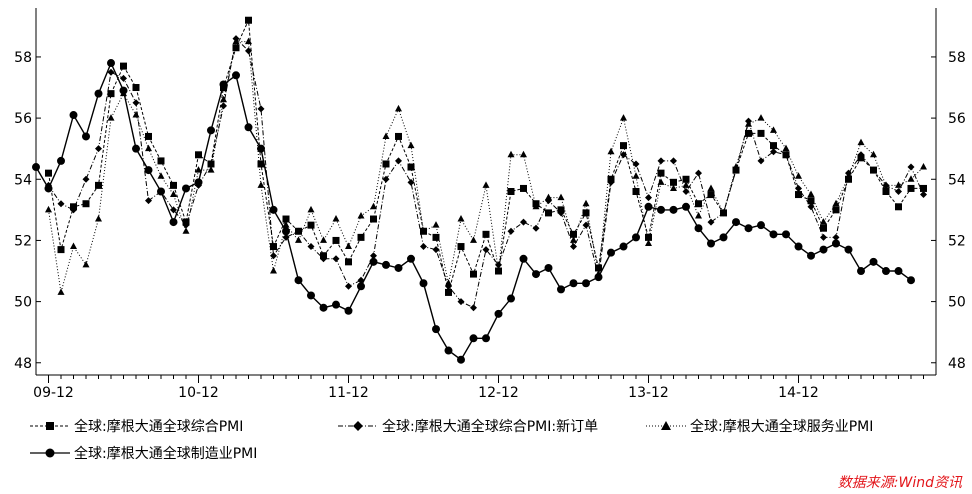 This screenshot has height=494, width=972. Describe the element at coordinates (899, 483) in the screenshot. I see `data-source-note: 数据来源:Wind资讯` at that location.